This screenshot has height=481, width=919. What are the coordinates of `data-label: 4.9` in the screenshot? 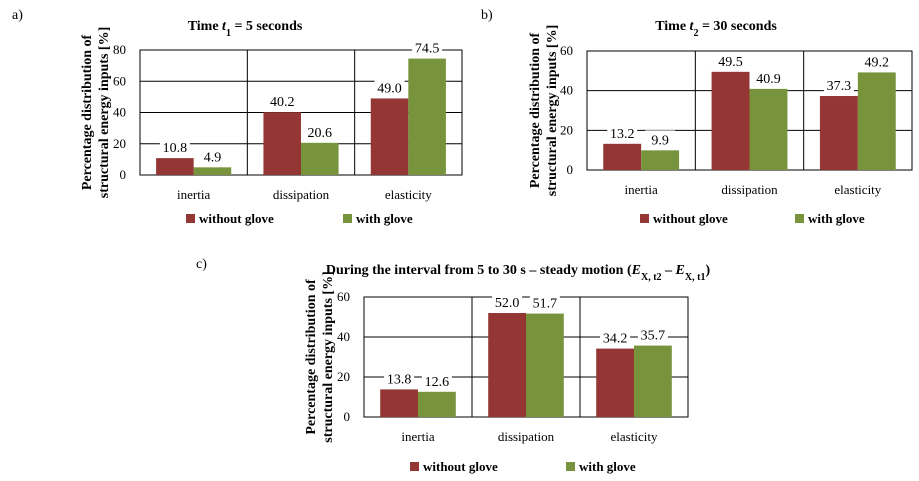 It's located at (213, 157).